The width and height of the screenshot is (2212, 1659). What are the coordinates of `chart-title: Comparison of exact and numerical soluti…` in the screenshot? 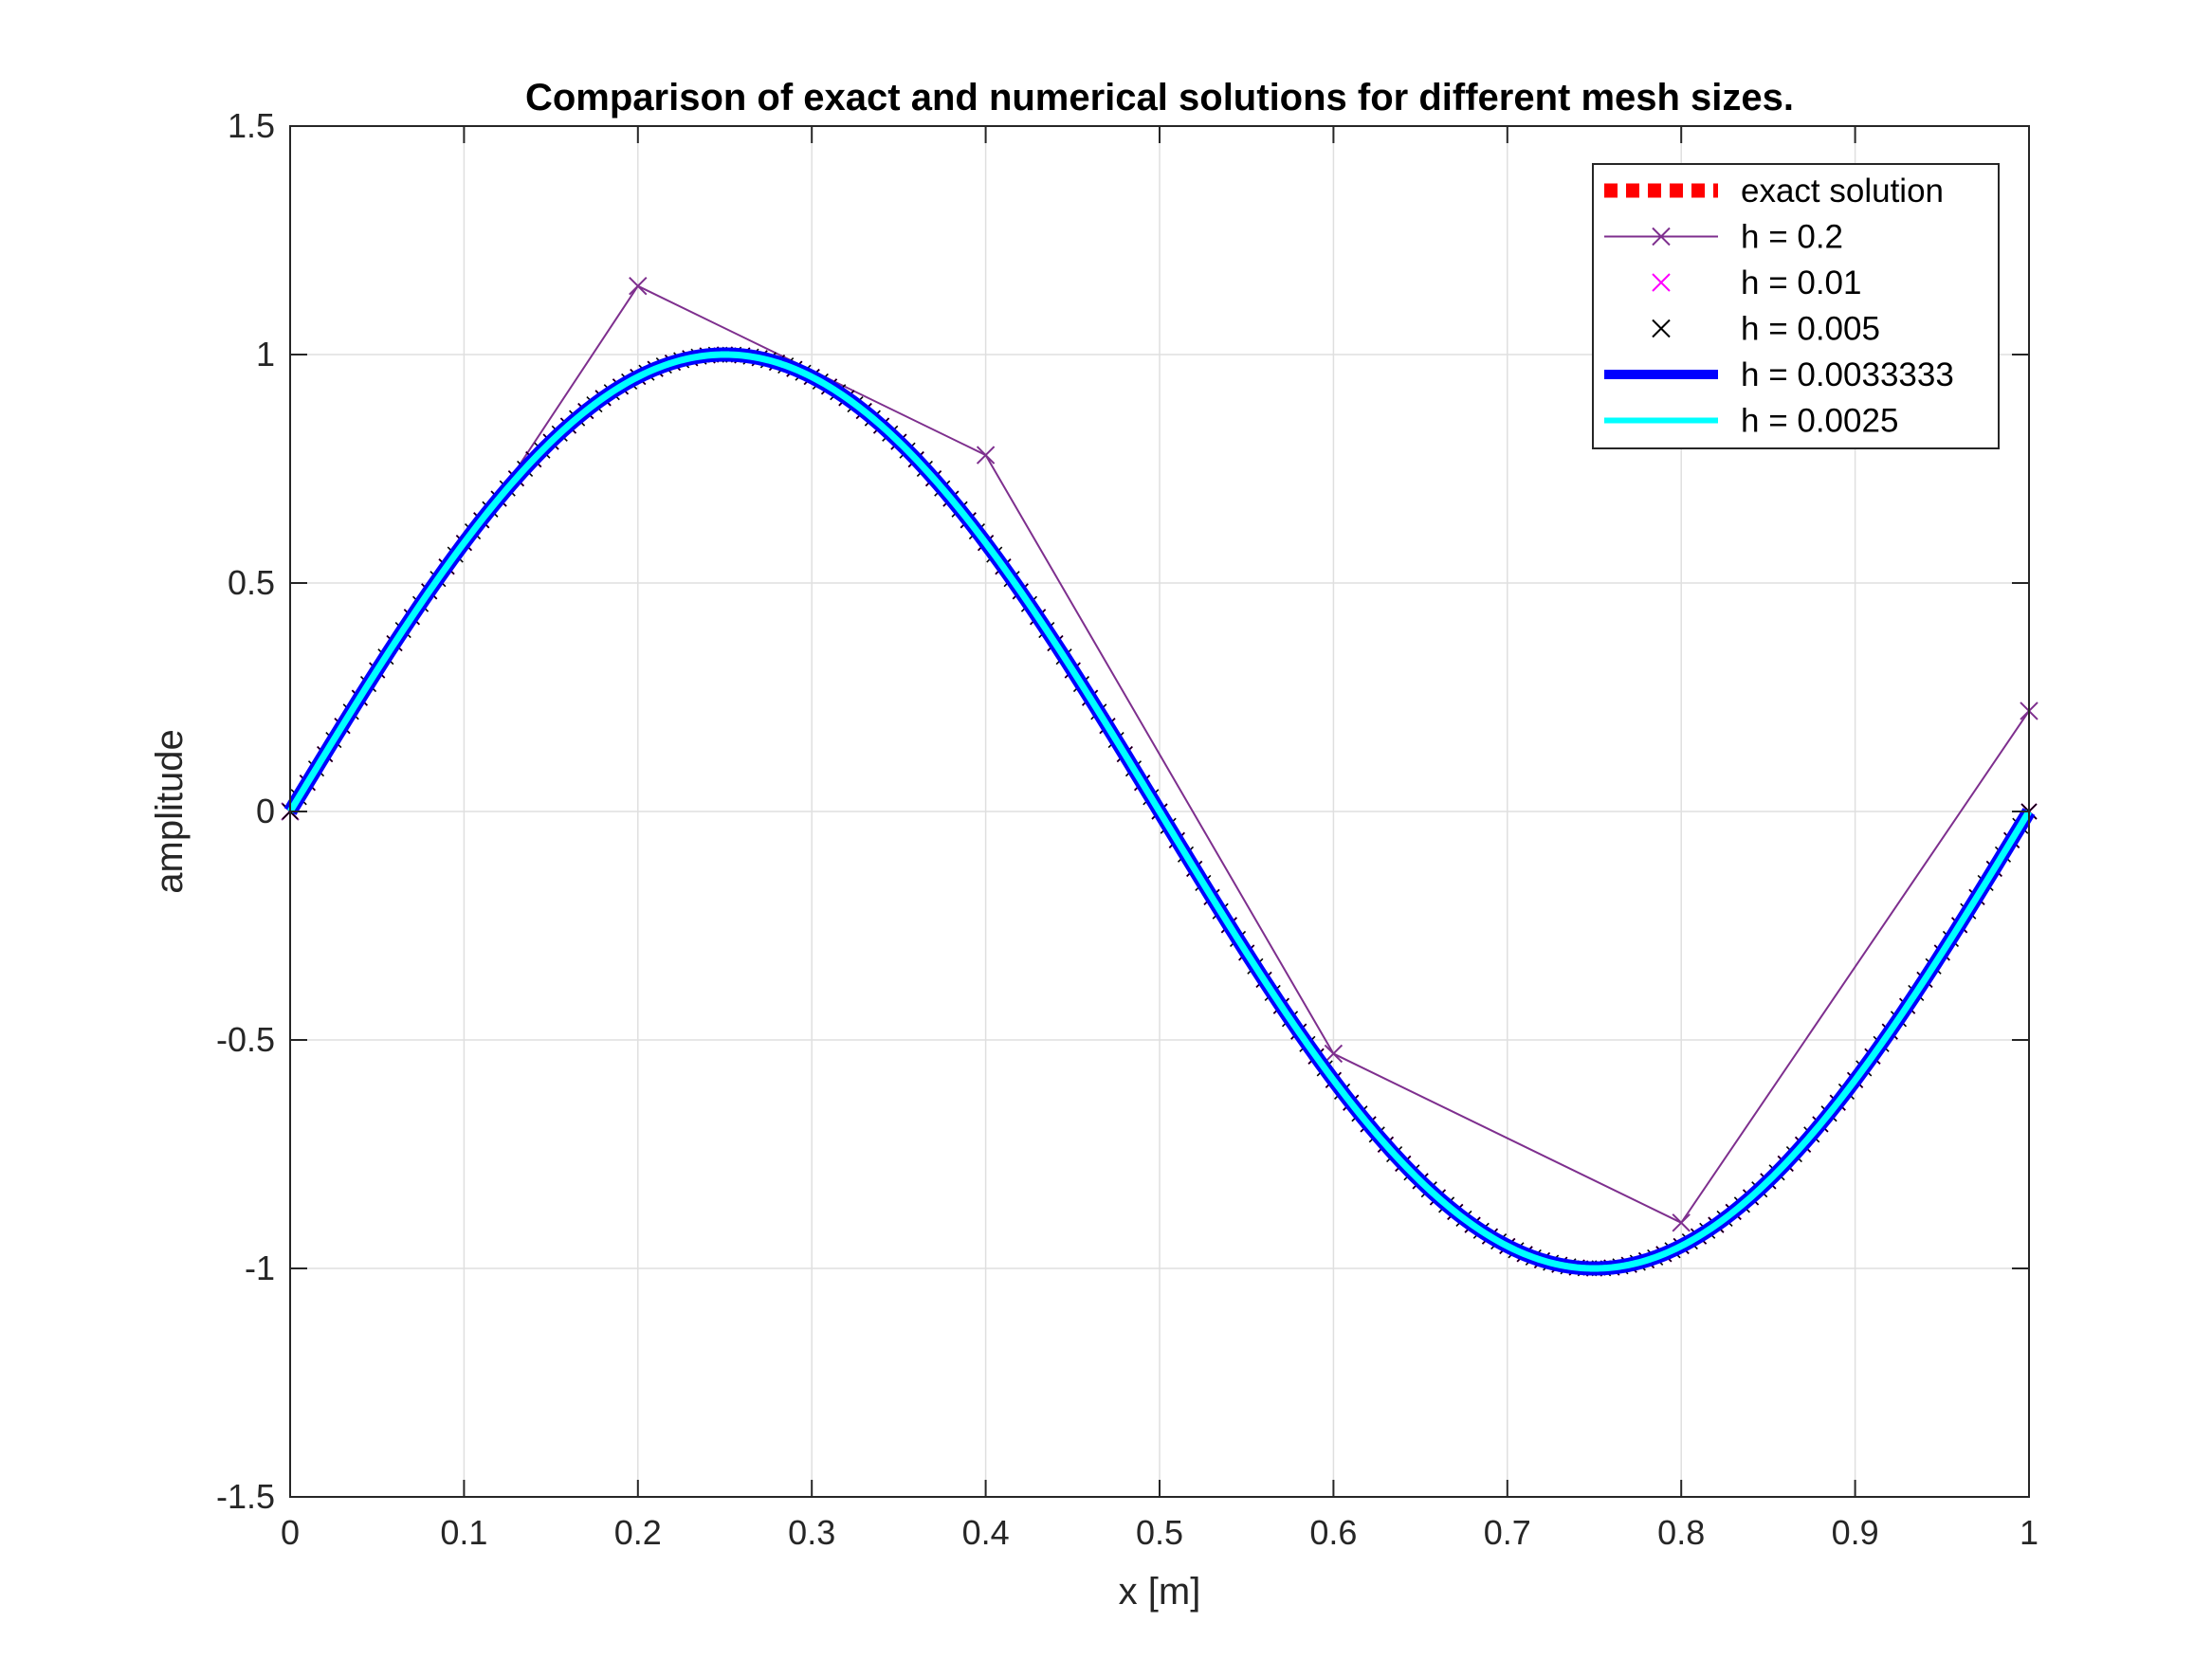 It's located at (1159, 97).